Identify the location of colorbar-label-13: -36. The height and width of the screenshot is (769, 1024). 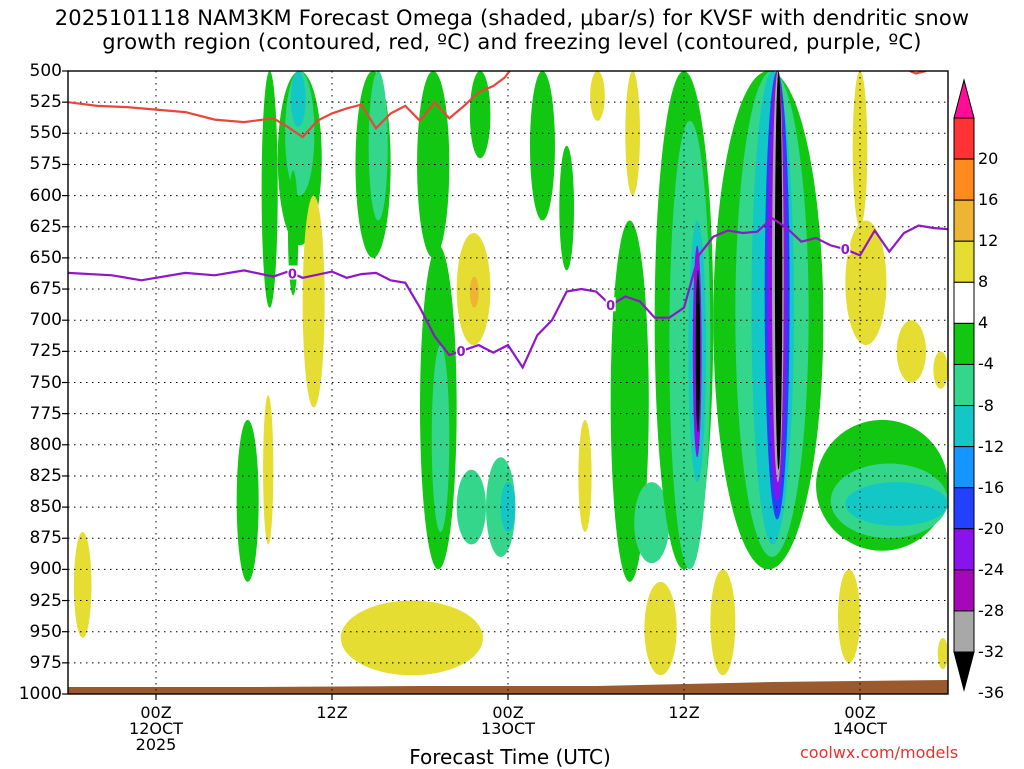
(991, 693).